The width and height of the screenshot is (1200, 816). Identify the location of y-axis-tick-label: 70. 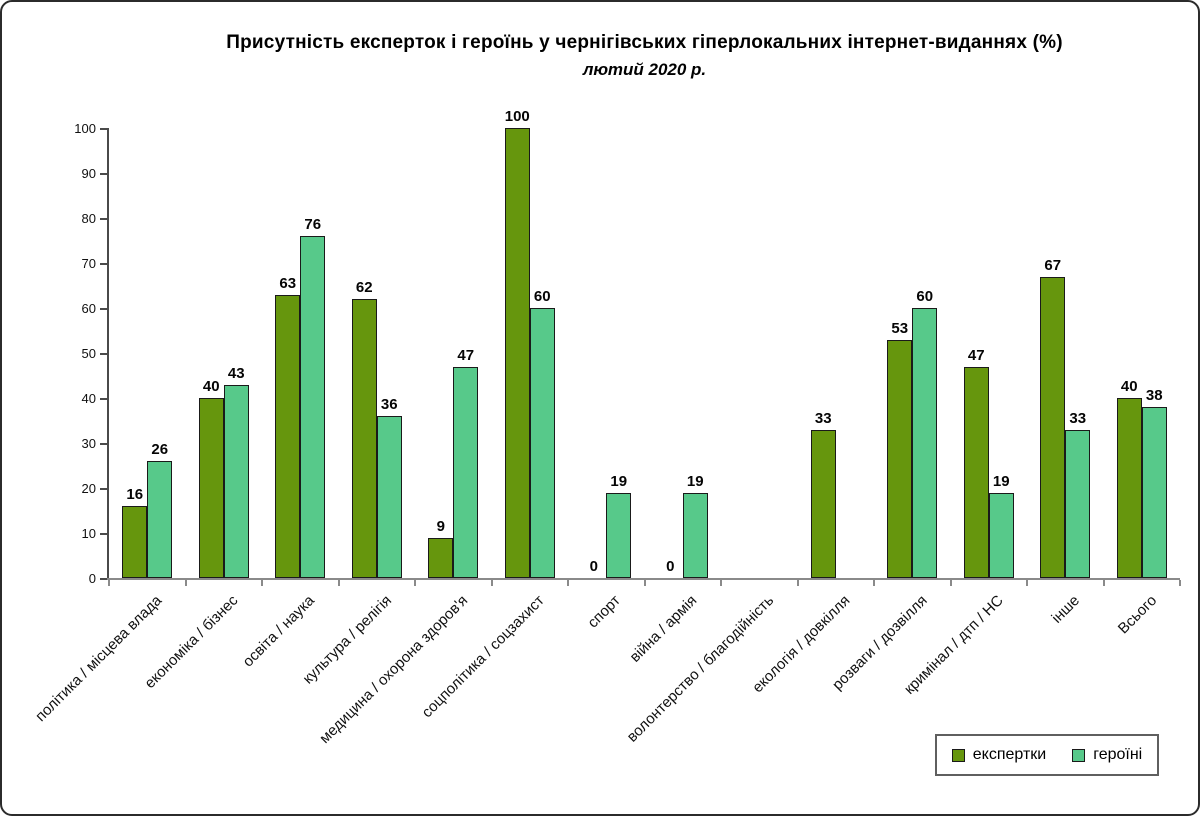
(88, 263).